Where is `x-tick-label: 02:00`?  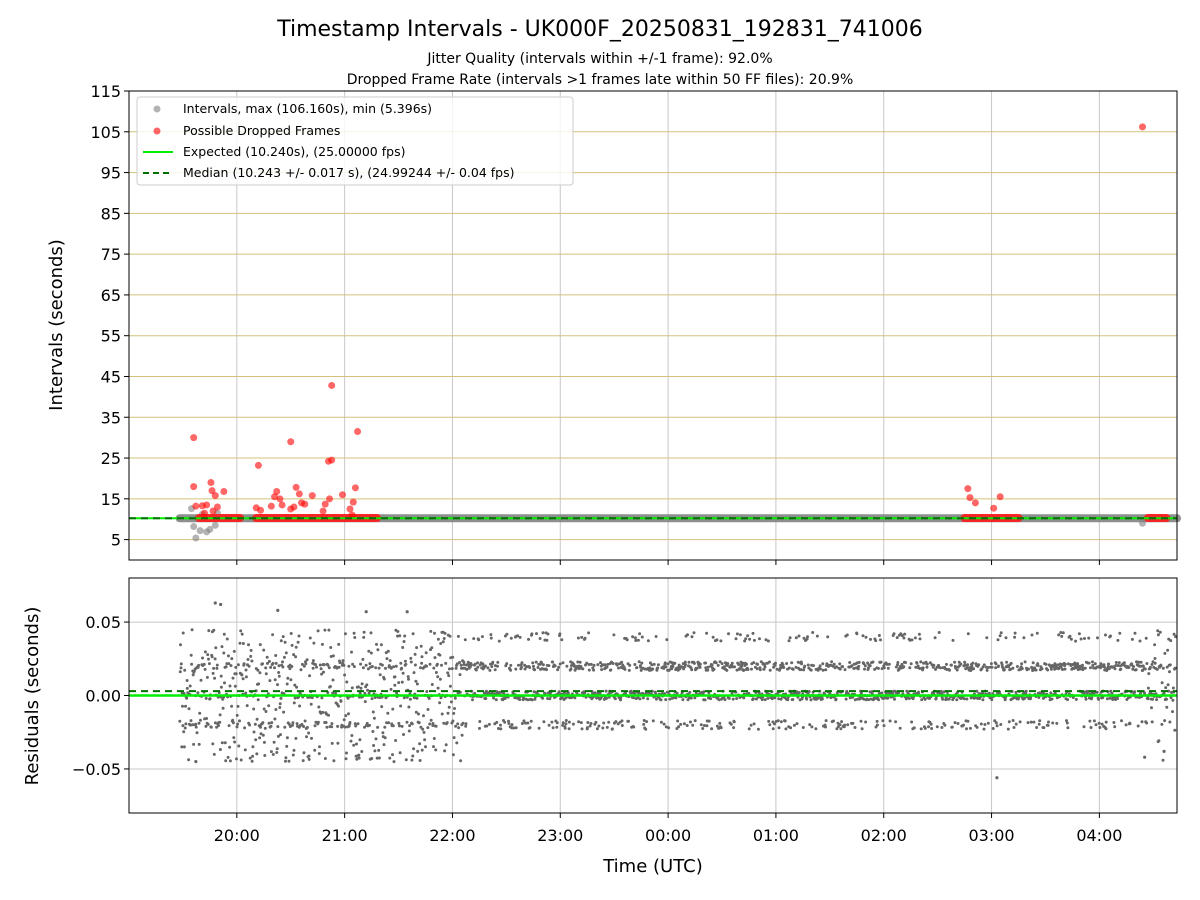 x-tick-label: 02:00 is located at coordinates (884, 835).